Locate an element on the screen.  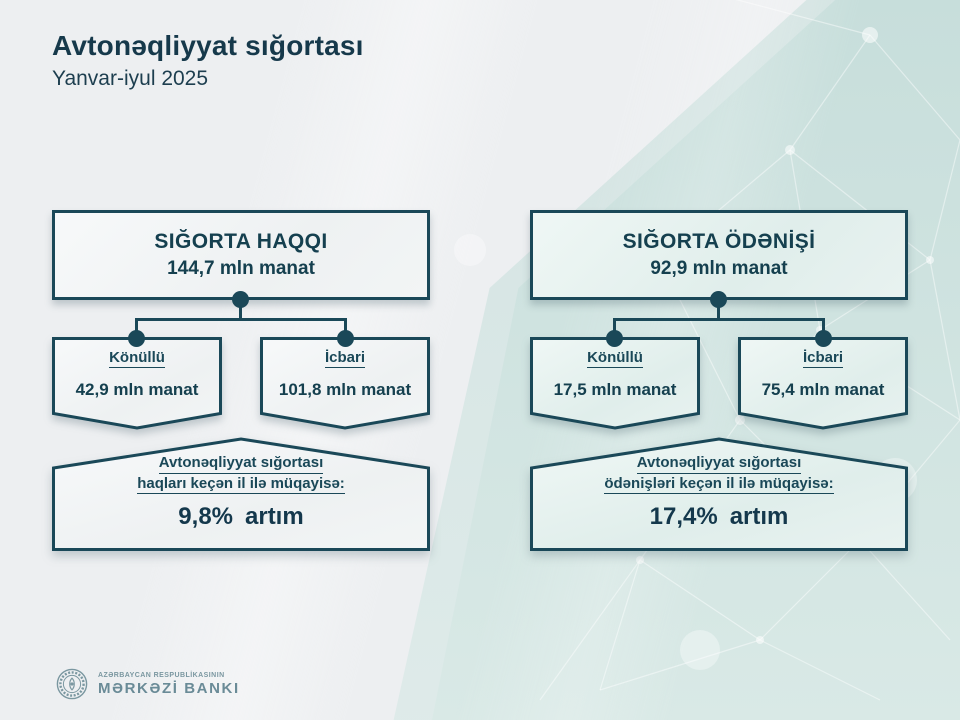
odenisi-comparison-line1: Avtonəqliyyat sığortası is located at coordinates (719, 463).